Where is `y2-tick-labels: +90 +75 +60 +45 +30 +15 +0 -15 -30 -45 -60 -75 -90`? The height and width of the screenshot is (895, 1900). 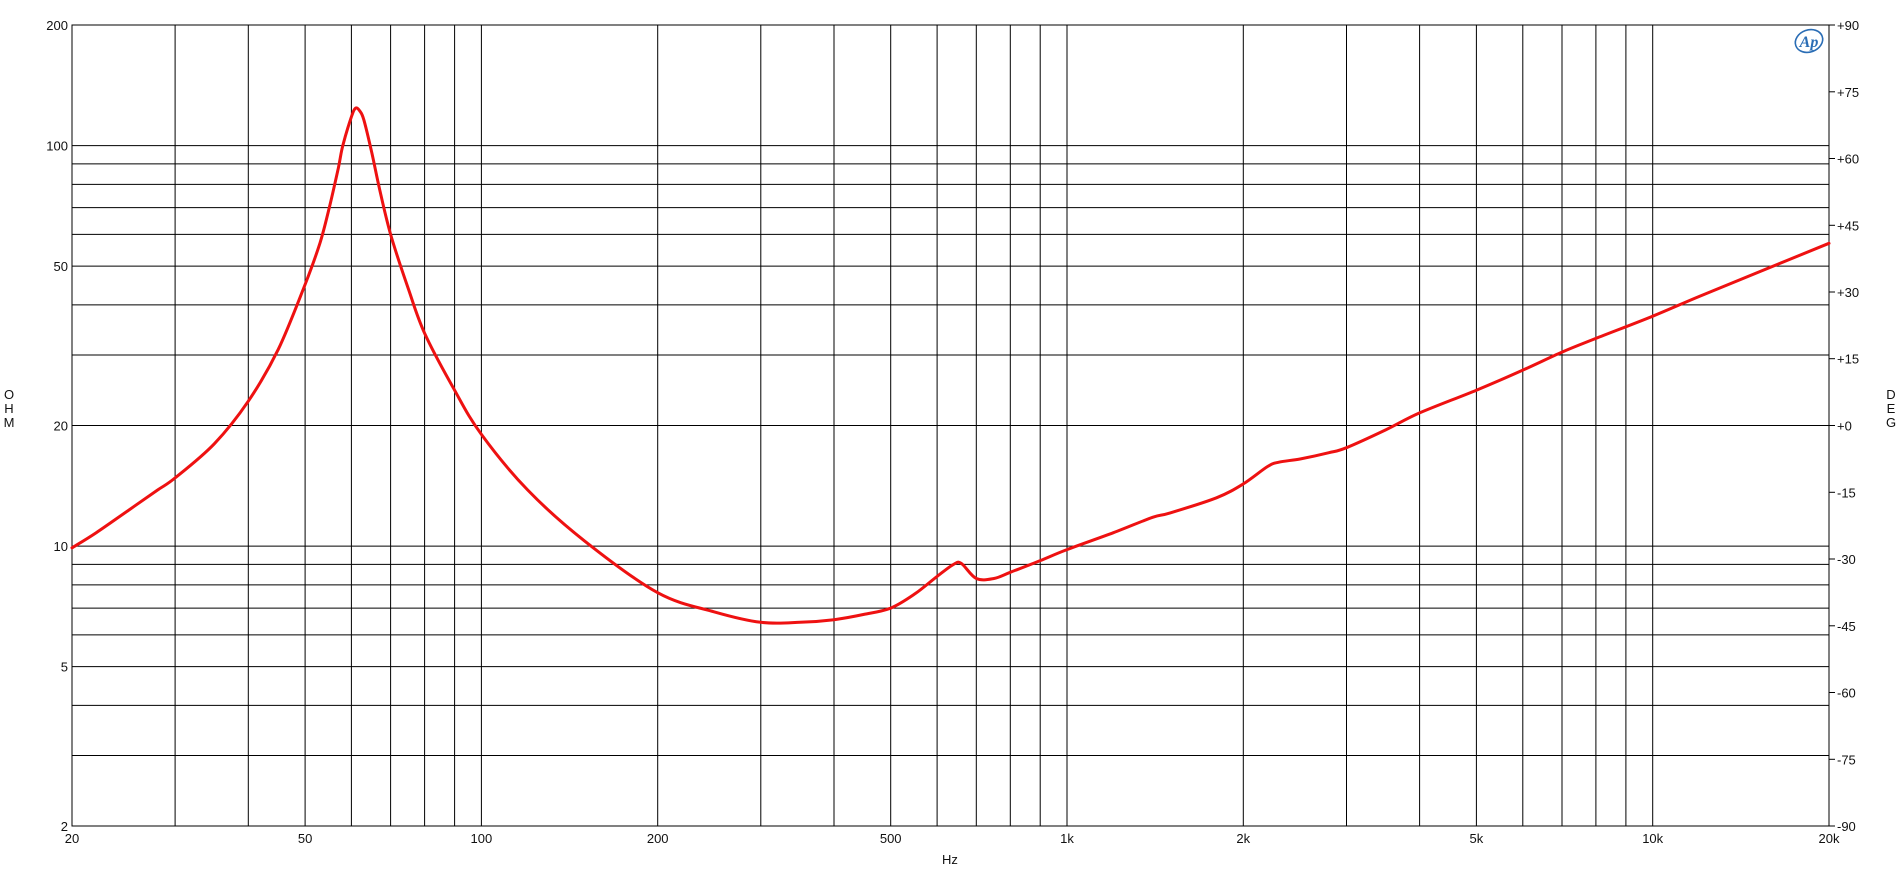
y2-tick-labels: +90 +75 +60 +45 +30 +15 +0 -15 -30 -45 -60 -75 -90 is located at coordinates (1844, 426).